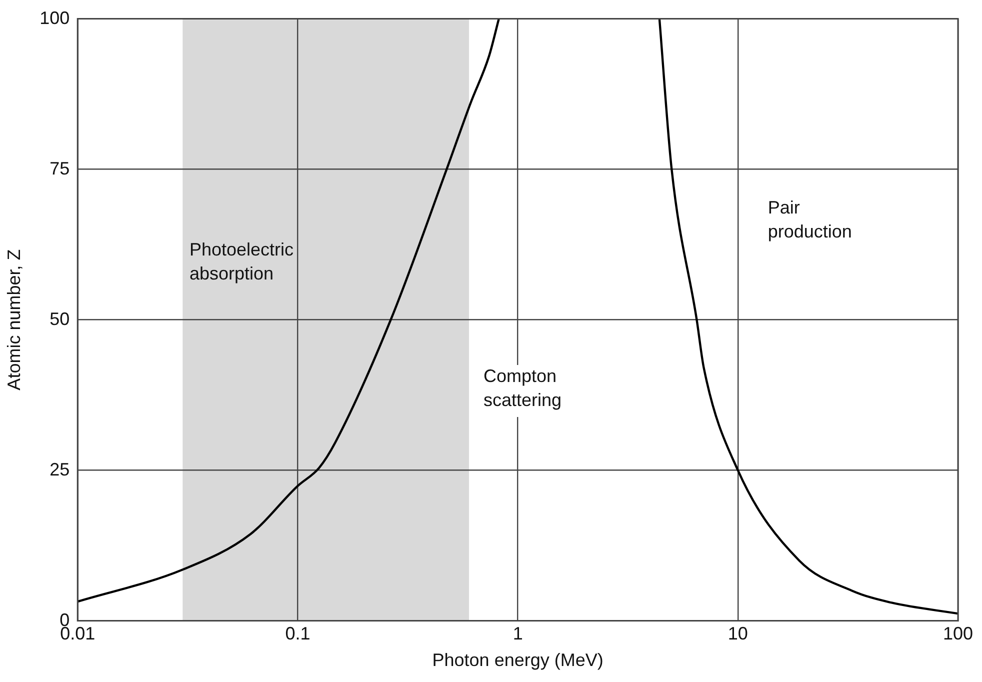 The image size is (982, 682). What do you see at coordinates (55, 18) in the screenshot?
I see `y-tick-label: 100` at bounding box center [55, 18].